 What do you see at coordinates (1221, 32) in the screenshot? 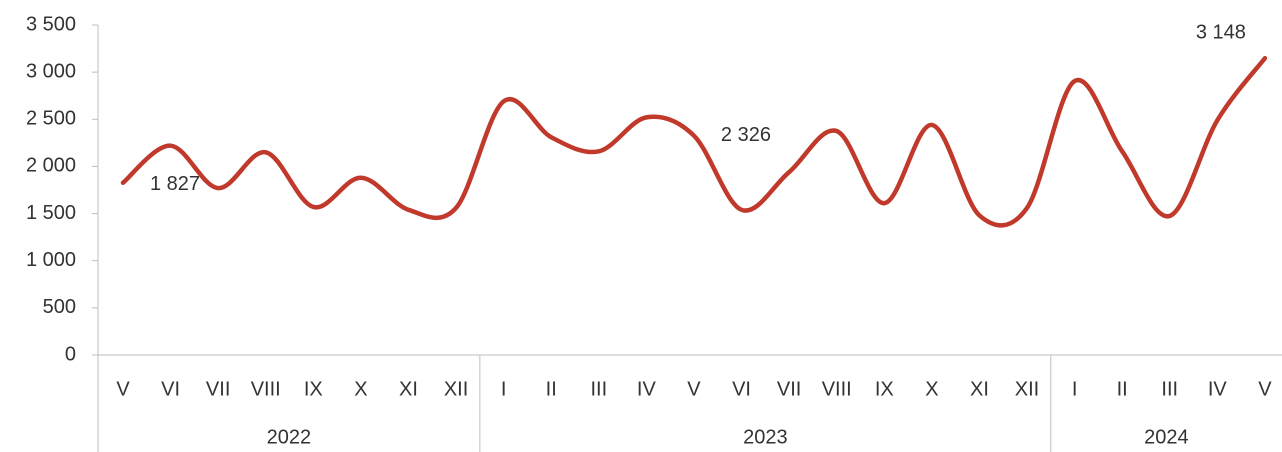
I see `data-label: 3 148` at bounding box center [1221, 32].